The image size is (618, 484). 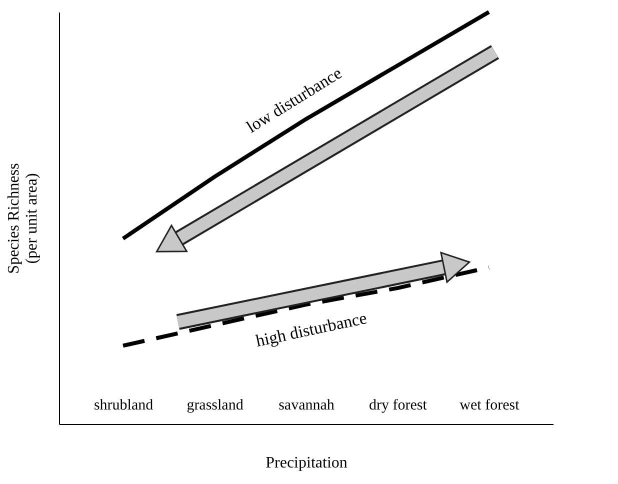 What do you see at coordinates (23, 218) in the screenshot?
I see `y-axis-title: Species Richness (per unit area)` at bounding box center [23, 218].